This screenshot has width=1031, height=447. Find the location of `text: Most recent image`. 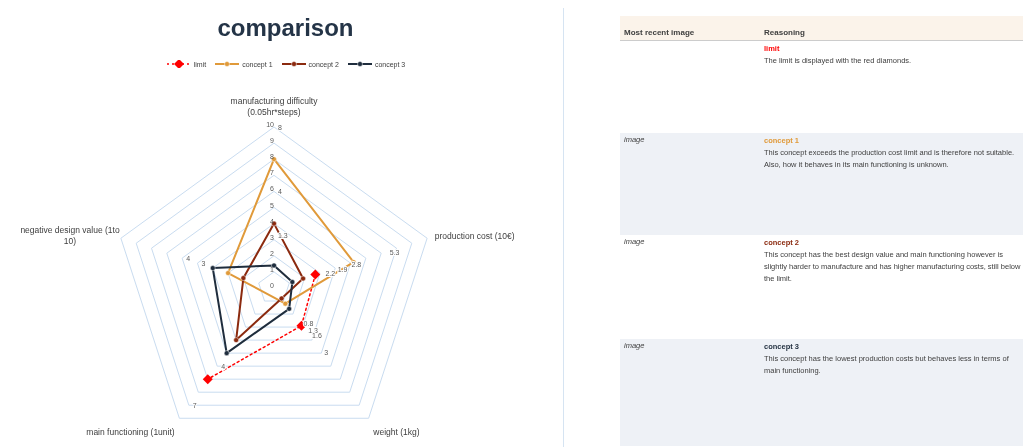

text: Most recent image is located at coordinates (659, 33).